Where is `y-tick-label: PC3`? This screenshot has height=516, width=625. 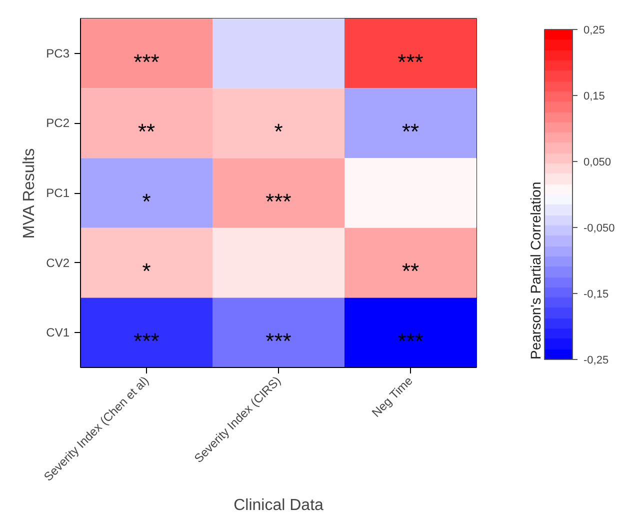 y-tick-label: PC3 is located at coordinates (58, 53).